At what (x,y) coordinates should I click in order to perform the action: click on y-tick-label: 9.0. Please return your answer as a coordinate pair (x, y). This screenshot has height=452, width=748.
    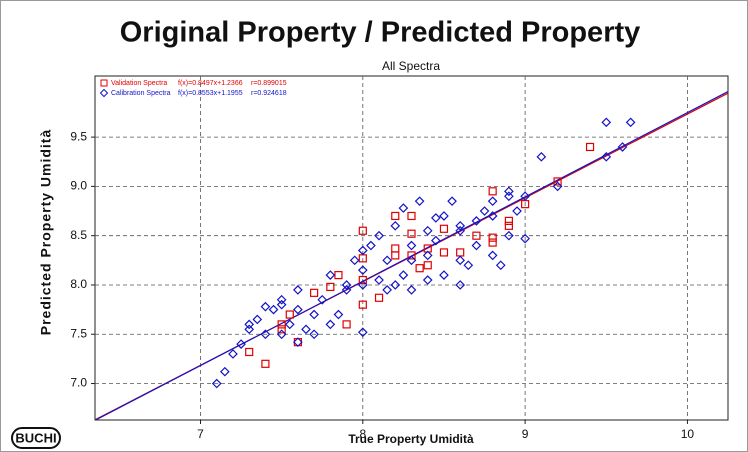
    Looking at the image, I should click on (78, 186).